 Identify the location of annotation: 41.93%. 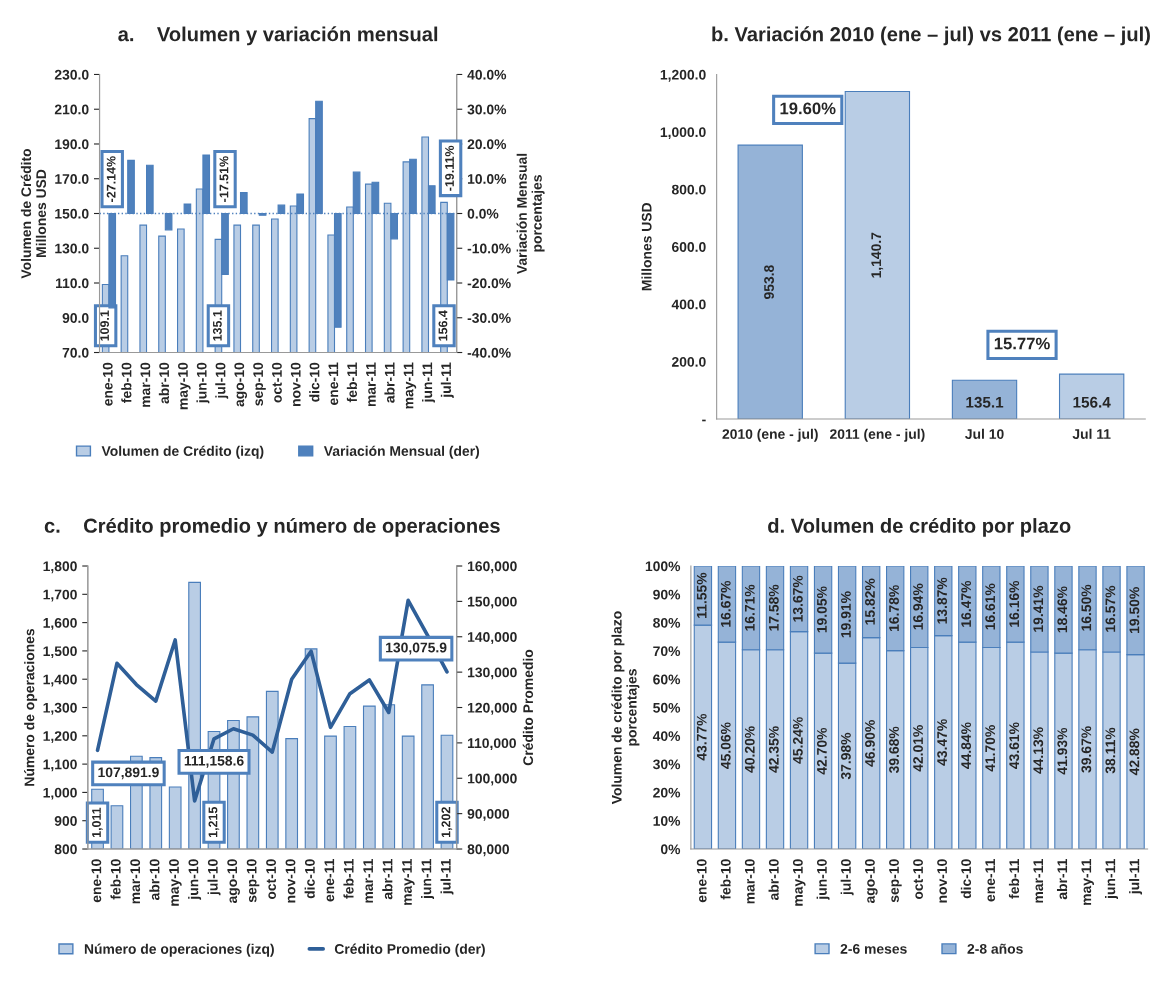
(1062, 751).